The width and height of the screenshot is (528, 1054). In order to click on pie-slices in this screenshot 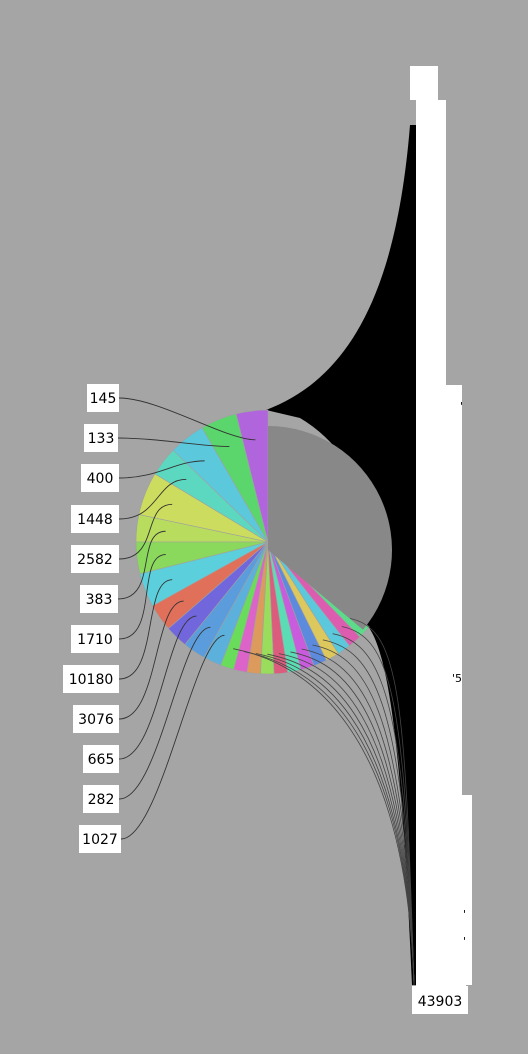, I will do `click(252, 542)`.